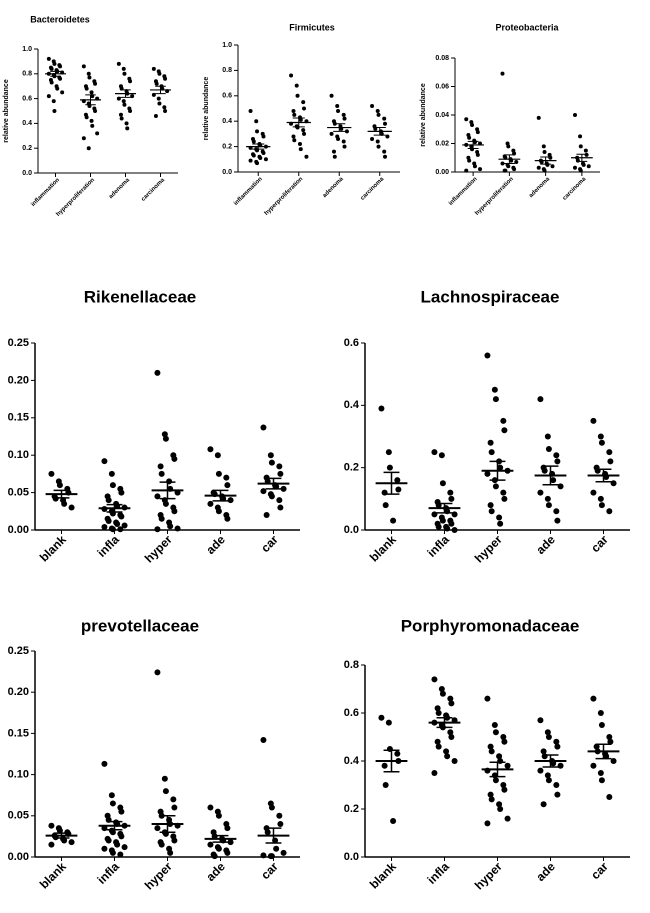  What do you see at coordinates (27, 74) in the screenshot?
I see `y-tick-label: 0.8` at bounding box center [27, 74].